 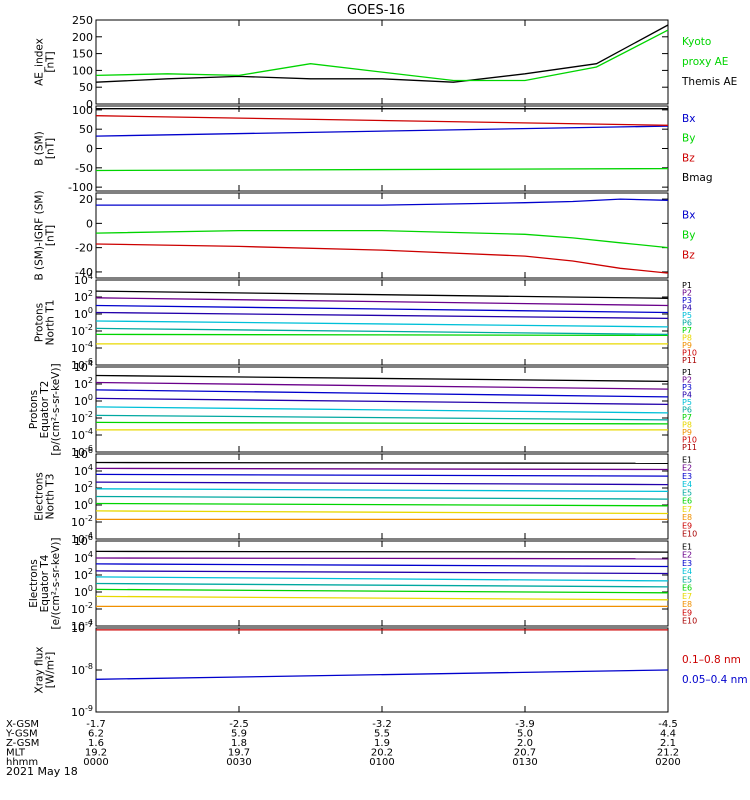 What do you see at coordinates (687, 579) in the screenshot?
I see `legend-item: E5` at bounding box center [687, 579].